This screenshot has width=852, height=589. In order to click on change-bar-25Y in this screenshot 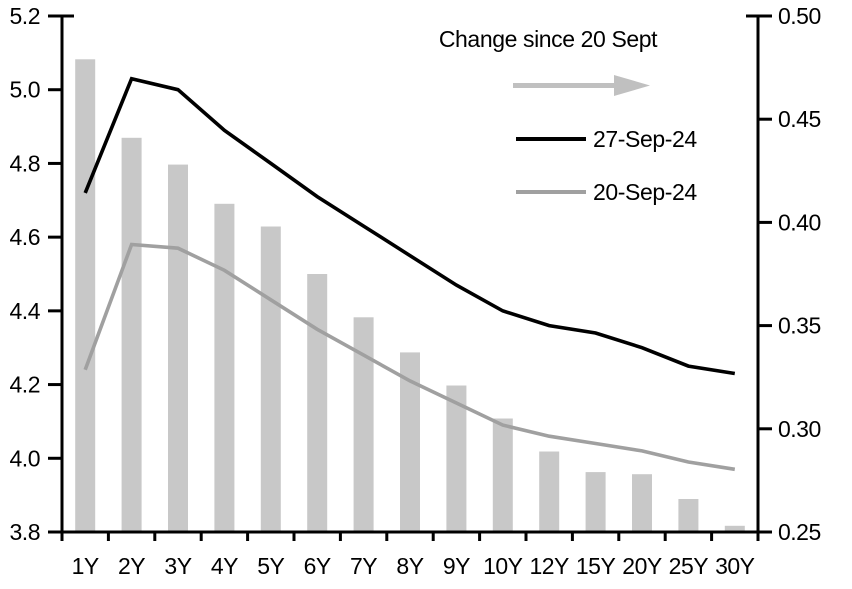, I will do `click(688, 515)`.